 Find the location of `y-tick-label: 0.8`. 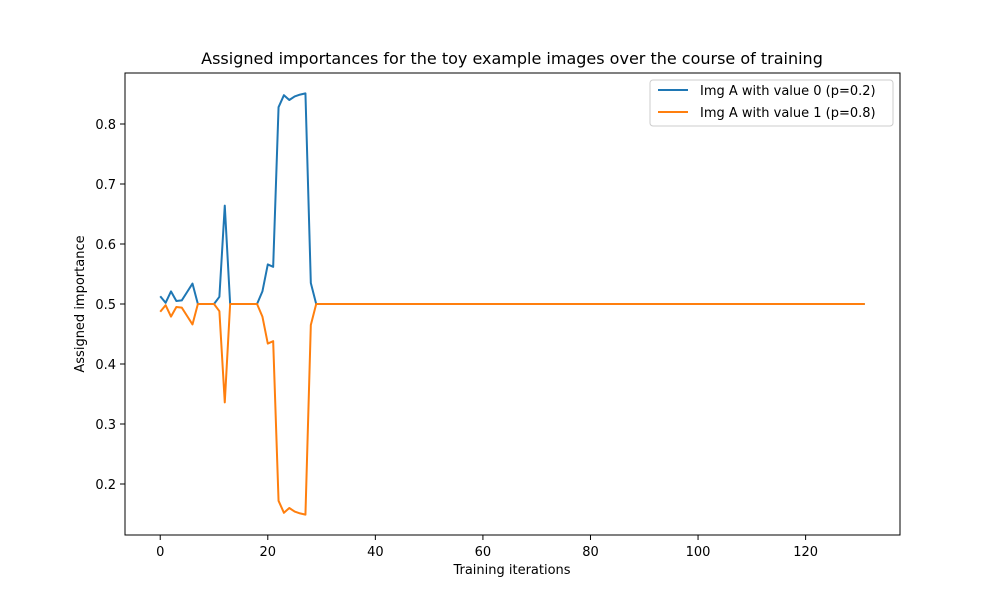

y-tick-label: 0.8 is located at coordinates (105, 125).